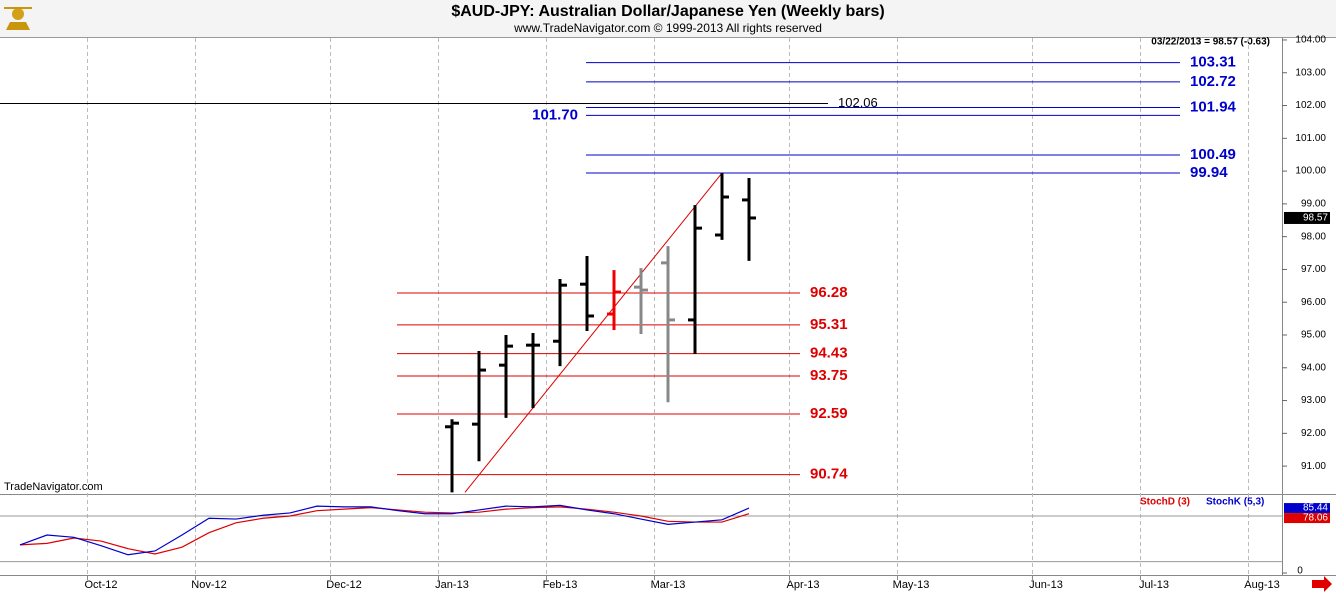 This screenshot has height=594, width=1336. I want to click on logo, so click(18, 18).